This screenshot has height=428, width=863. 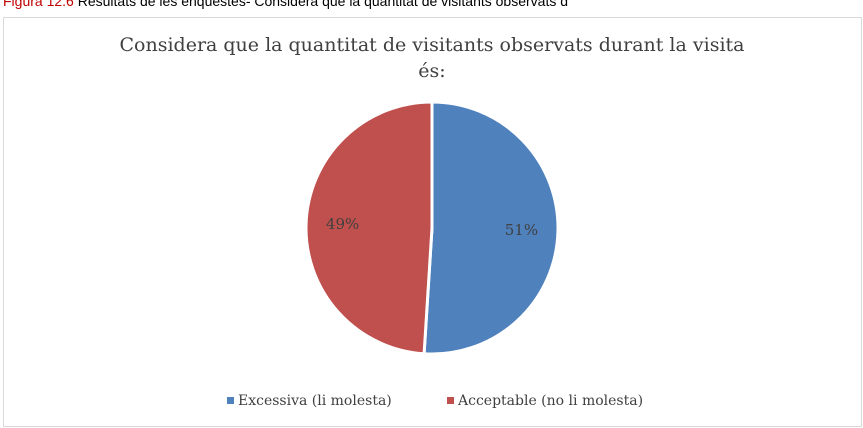 I want to click on data-label: 51%, so click(x=521, y=230).